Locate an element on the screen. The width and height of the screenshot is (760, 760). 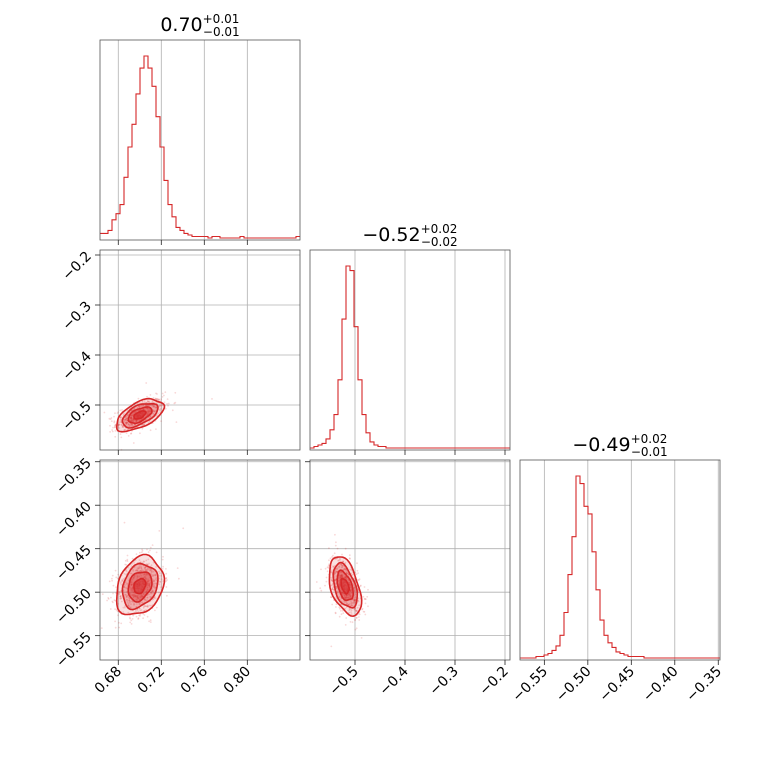
xtick-label-param-3-3: −0.40 is located at coordinates (661, 685).